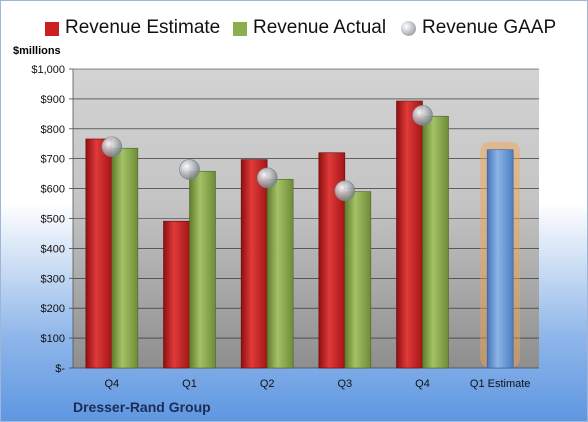 The width and height of the screenshot is (588, 422). I want to click on y-tick-label: $100, so click(53, 339).